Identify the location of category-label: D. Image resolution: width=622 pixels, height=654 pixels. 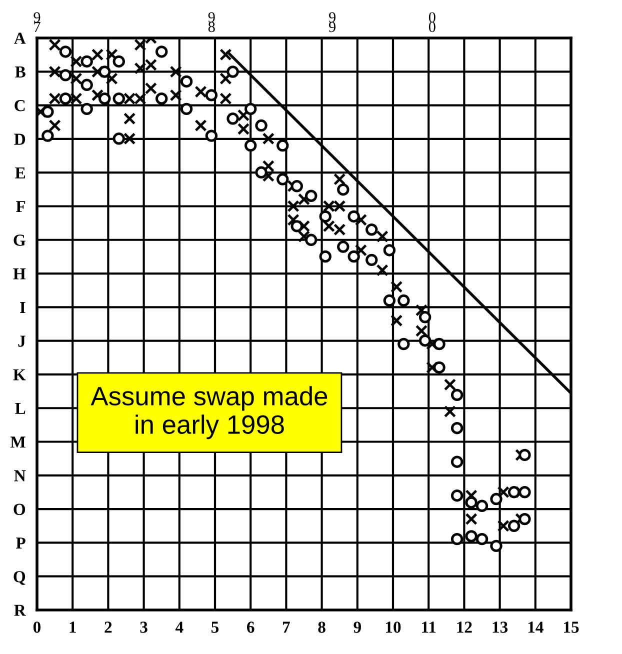
(20, 139).